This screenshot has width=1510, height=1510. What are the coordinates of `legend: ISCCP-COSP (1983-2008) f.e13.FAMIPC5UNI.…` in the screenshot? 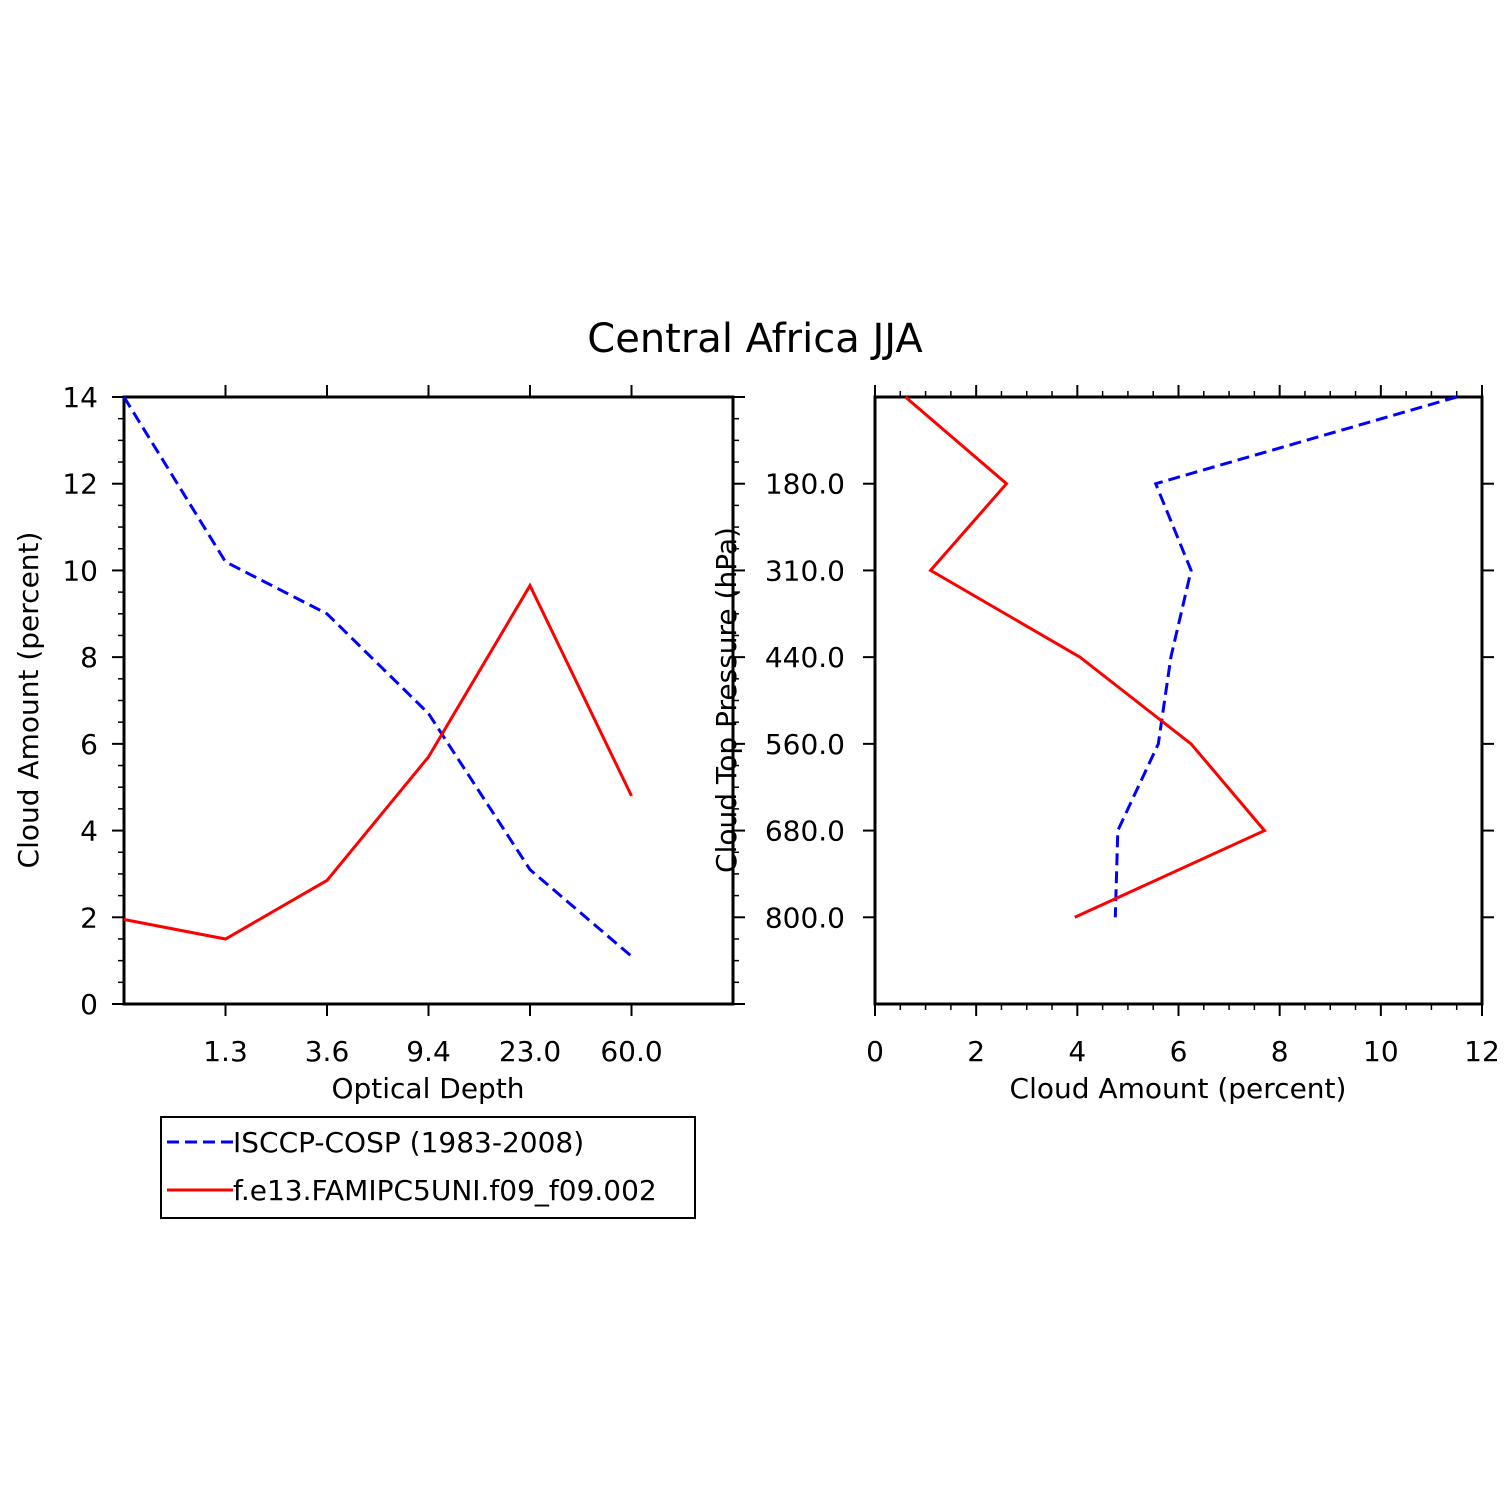 It's located at (428, 1167).